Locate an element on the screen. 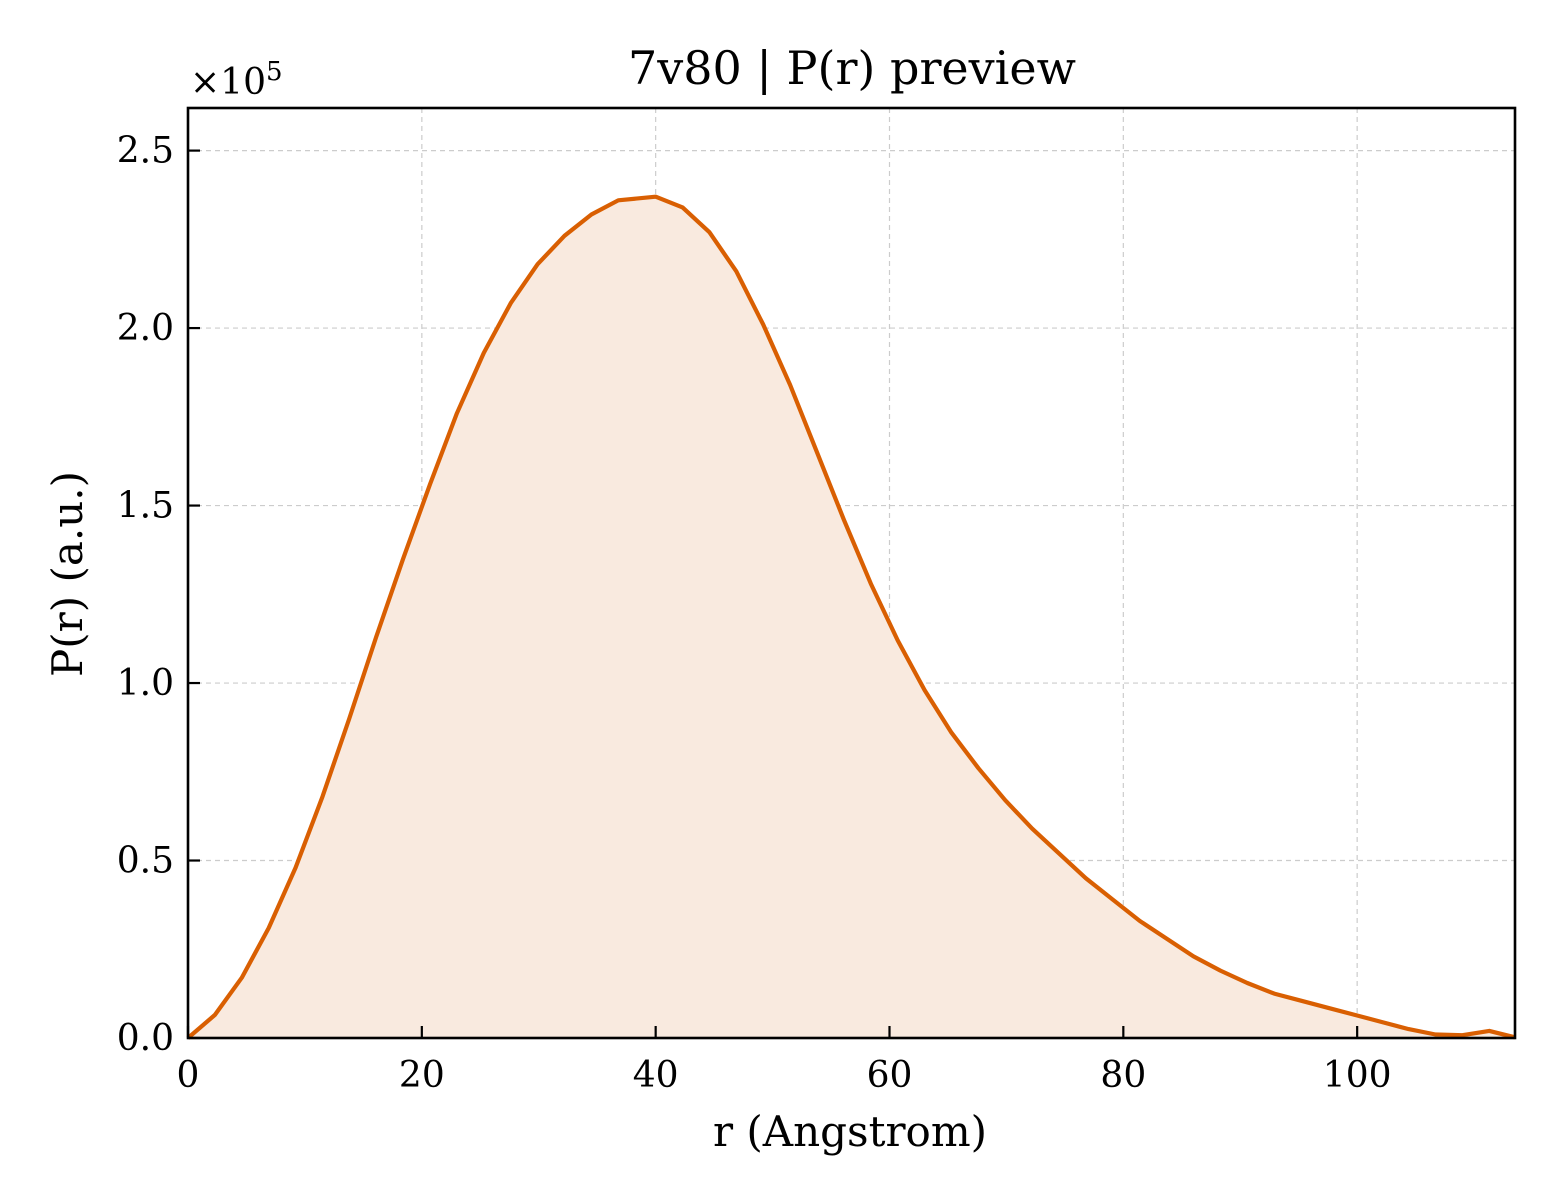 The width and height of the screenshot is (1560, 1200). y-tick-label: 2.5 is located at coordinates (145, 151).